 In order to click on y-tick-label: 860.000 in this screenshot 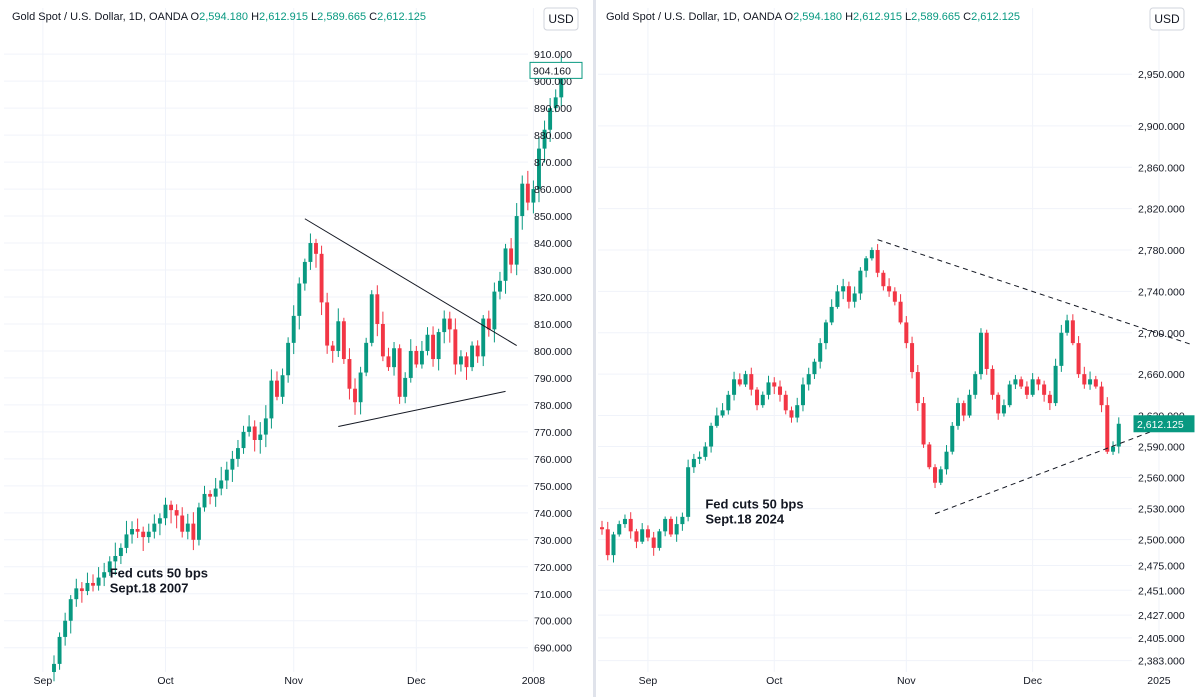, I will do `click(553, 190)`.